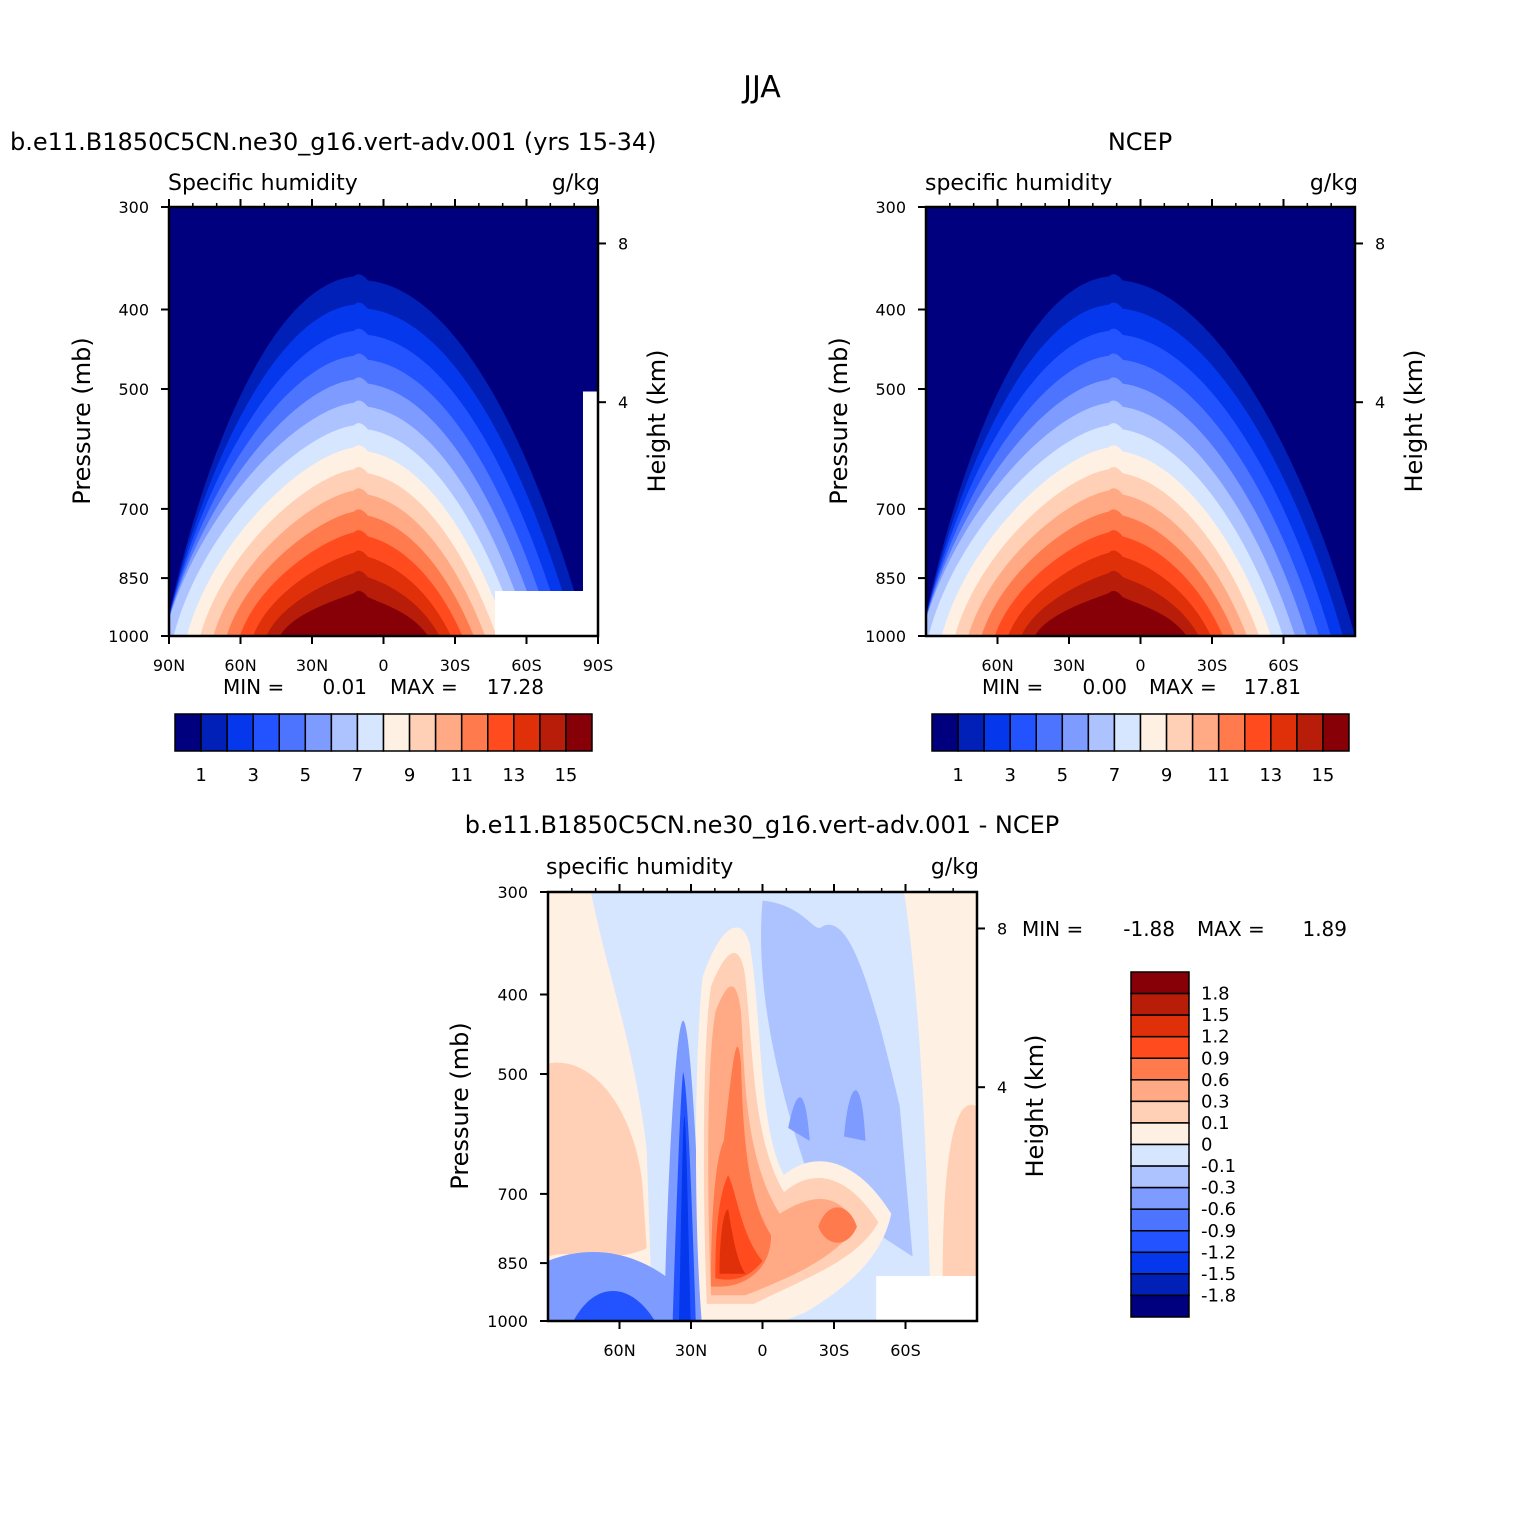 The image size is (1525, 1525). What do you see at coordinates (1140, 421) in the screenshot?
I see `panel-ncep-contour-field` at bounding box center [1140, 421].